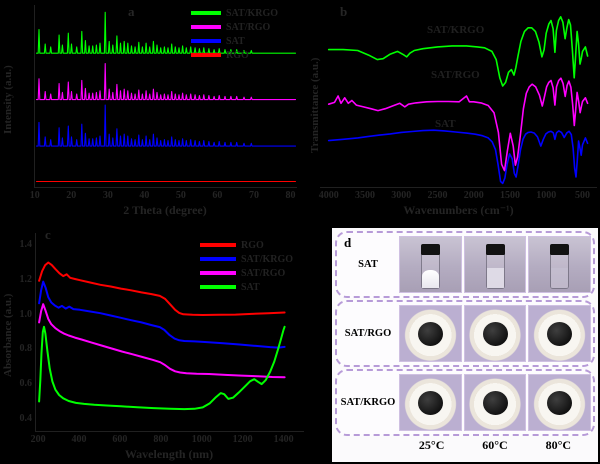 This screenshot has height=464, width=600. I want to click on sample-row-sat-rgo: SAT/RGO, so click(465, 333).